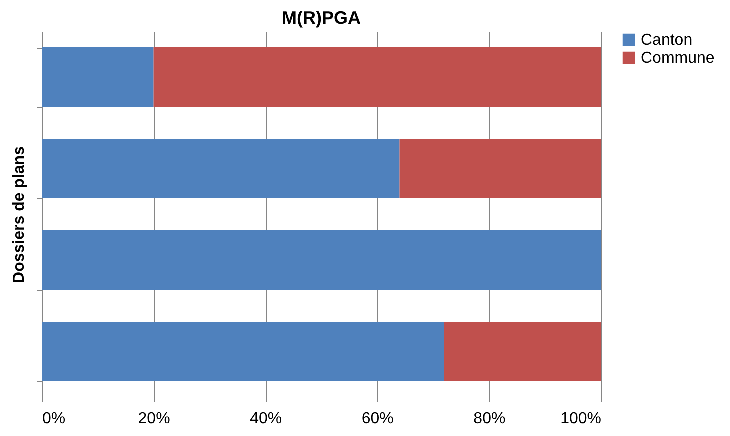 The image size is (730, 436). Describe the element at coordinates (667, 40) in the screenshot. I see `legend-label: Canton` at that location.